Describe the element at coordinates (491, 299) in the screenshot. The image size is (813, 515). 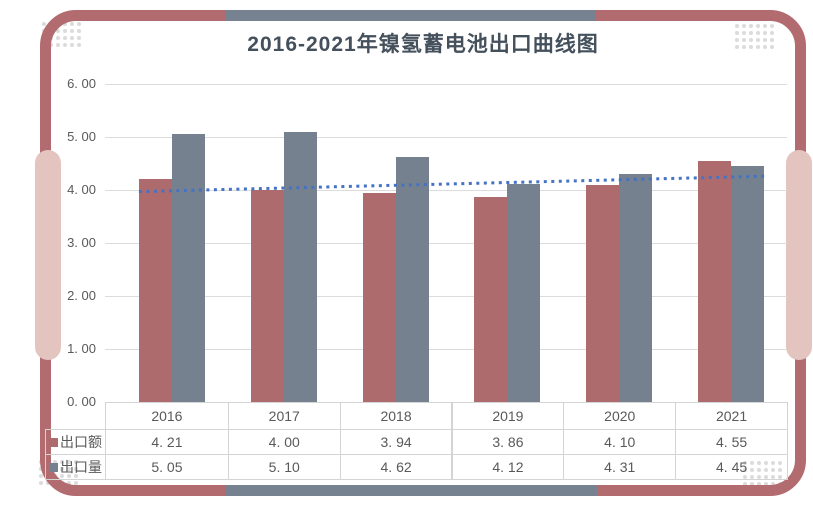
I see `bar-出口额-2019` at that location.